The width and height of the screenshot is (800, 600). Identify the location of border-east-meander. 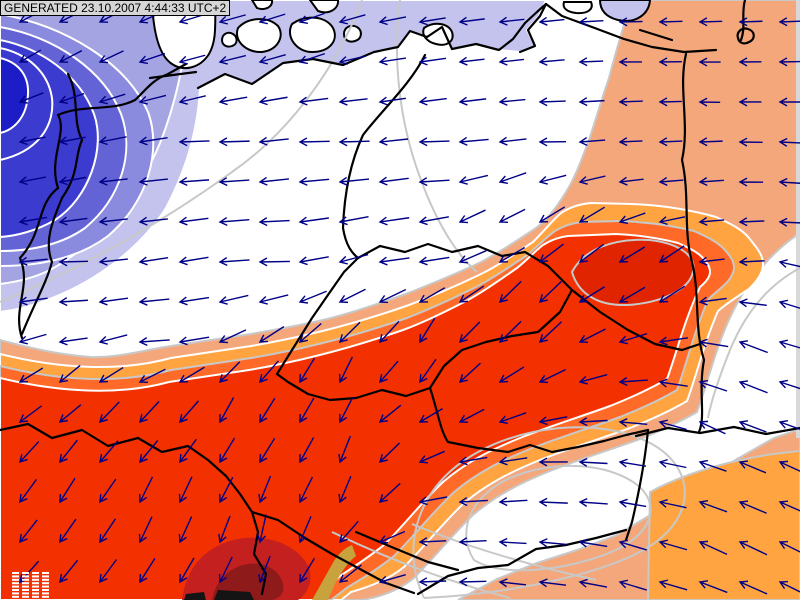
(693, 243).